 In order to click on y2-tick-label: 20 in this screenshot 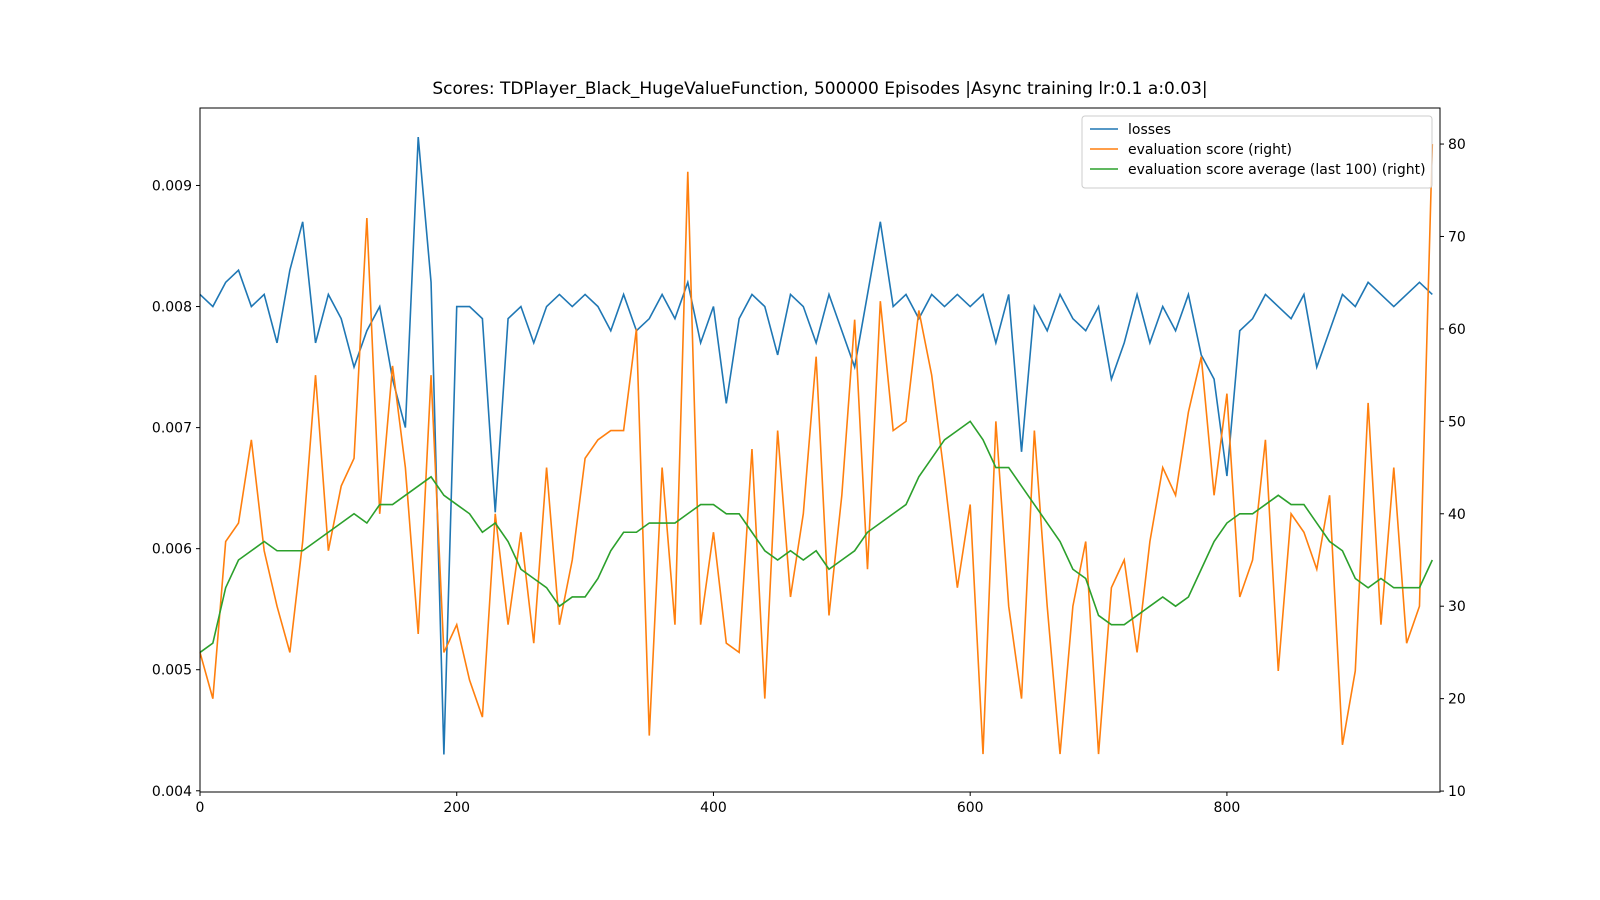, I will do `click(1457, 700)`.